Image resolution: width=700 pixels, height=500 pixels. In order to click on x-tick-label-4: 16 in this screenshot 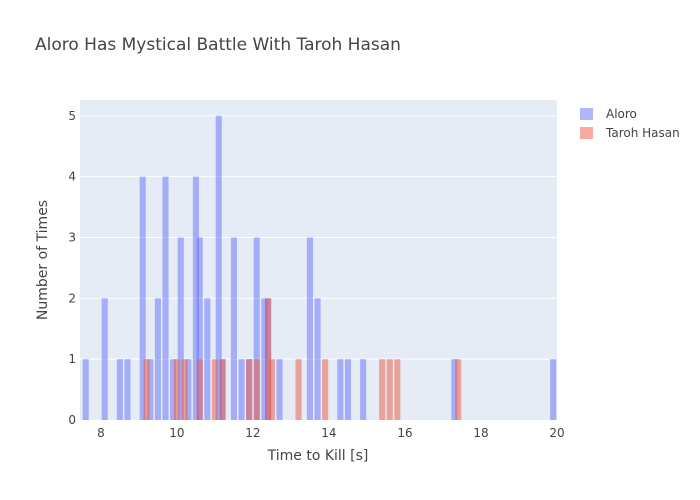, I will do `click(404, 433)`.